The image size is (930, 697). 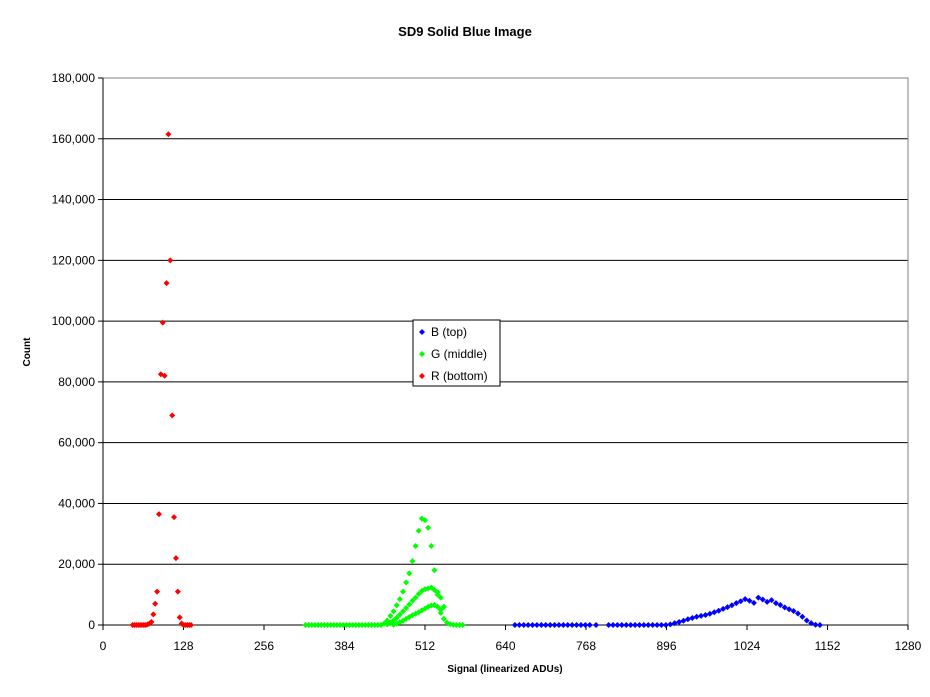 I want to click on legend-marker, so click(x=422, y=354).